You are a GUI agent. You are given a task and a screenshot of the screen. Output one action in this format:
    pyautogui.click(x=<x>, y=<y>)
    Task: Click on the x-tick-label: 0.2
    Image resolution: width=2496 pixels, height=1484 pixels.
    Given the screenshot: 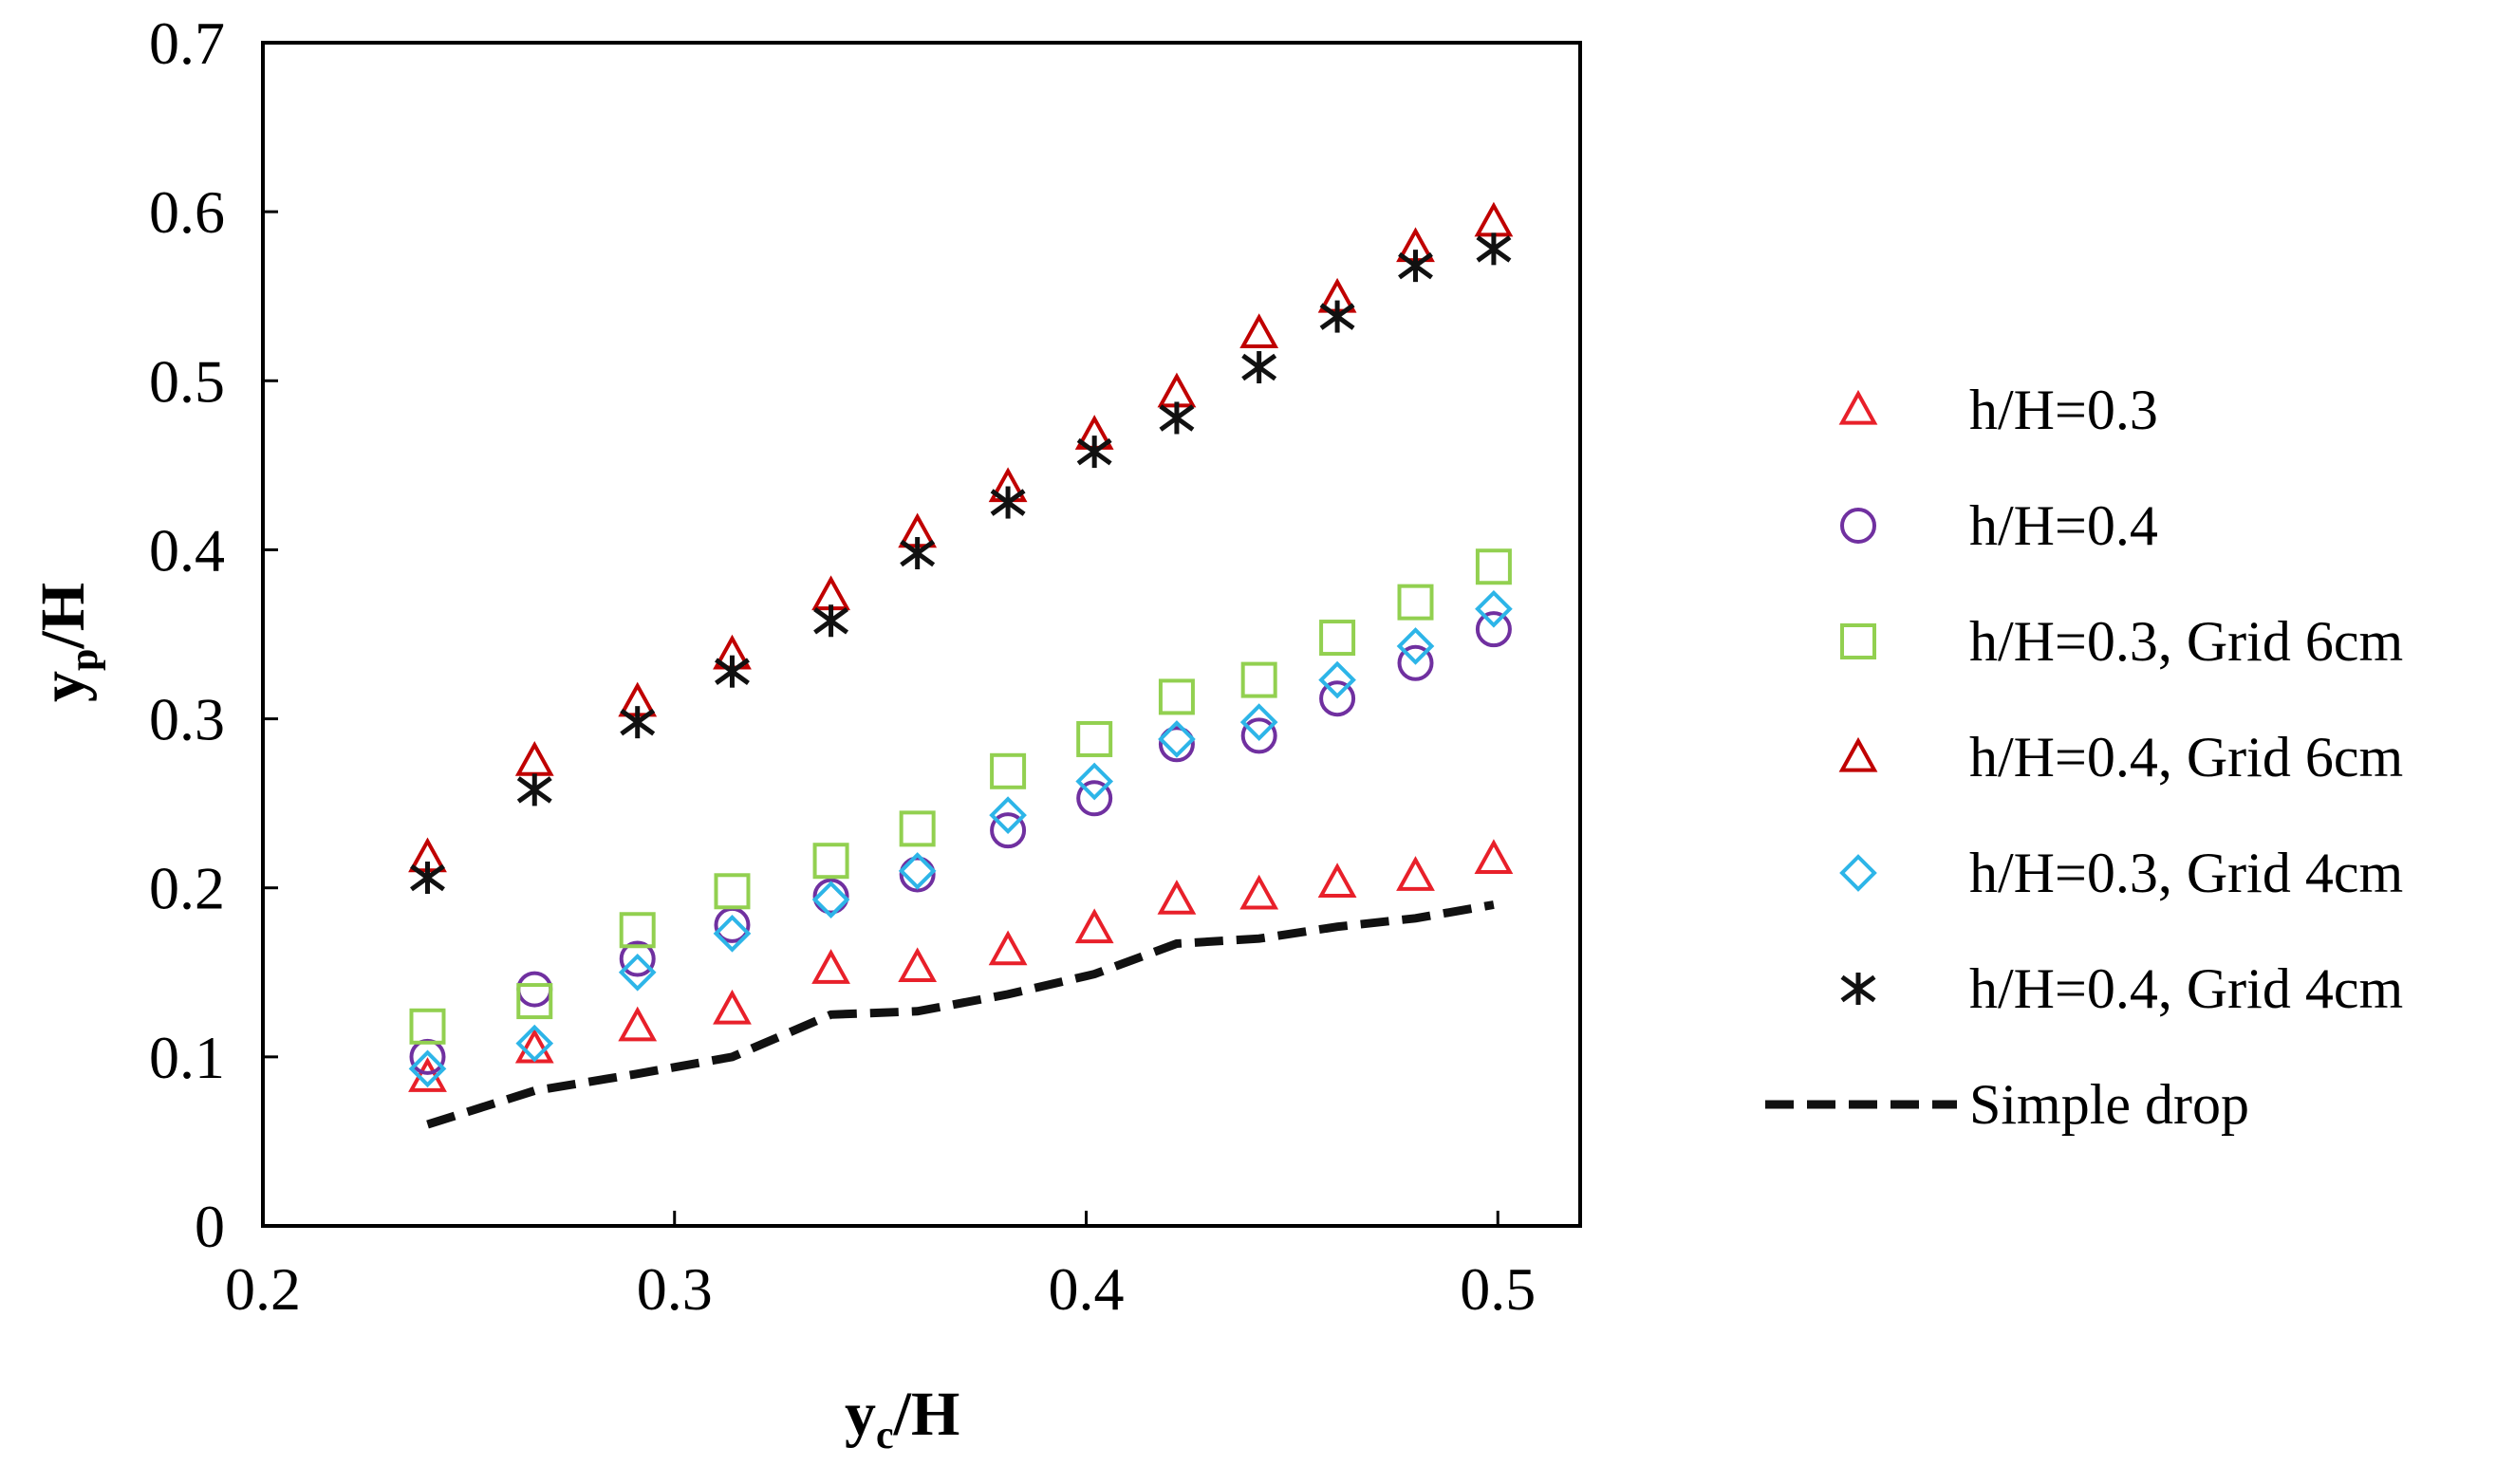 What is the action you would take?
    pyautogui.click(x=263, y=1289)
    